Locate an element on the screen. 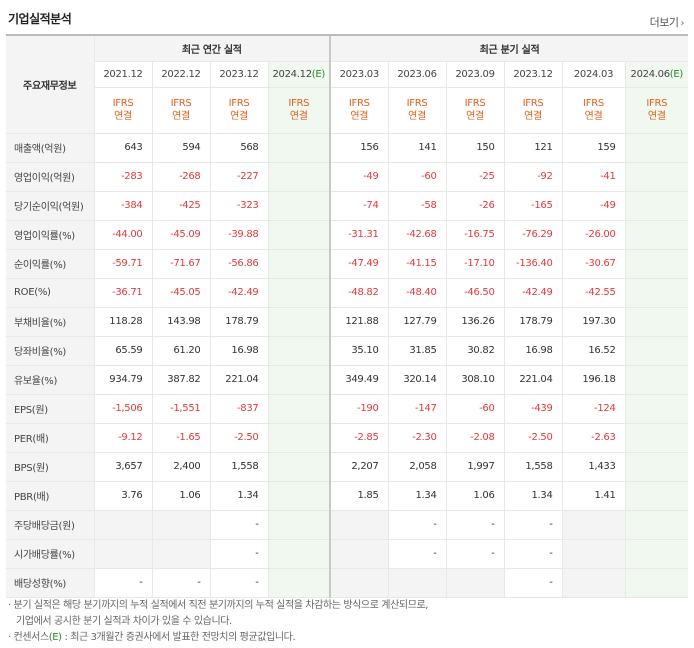 The width and height of the screenshot is (694, 648). table-cell: 141 is located at coordinates (417, 147).